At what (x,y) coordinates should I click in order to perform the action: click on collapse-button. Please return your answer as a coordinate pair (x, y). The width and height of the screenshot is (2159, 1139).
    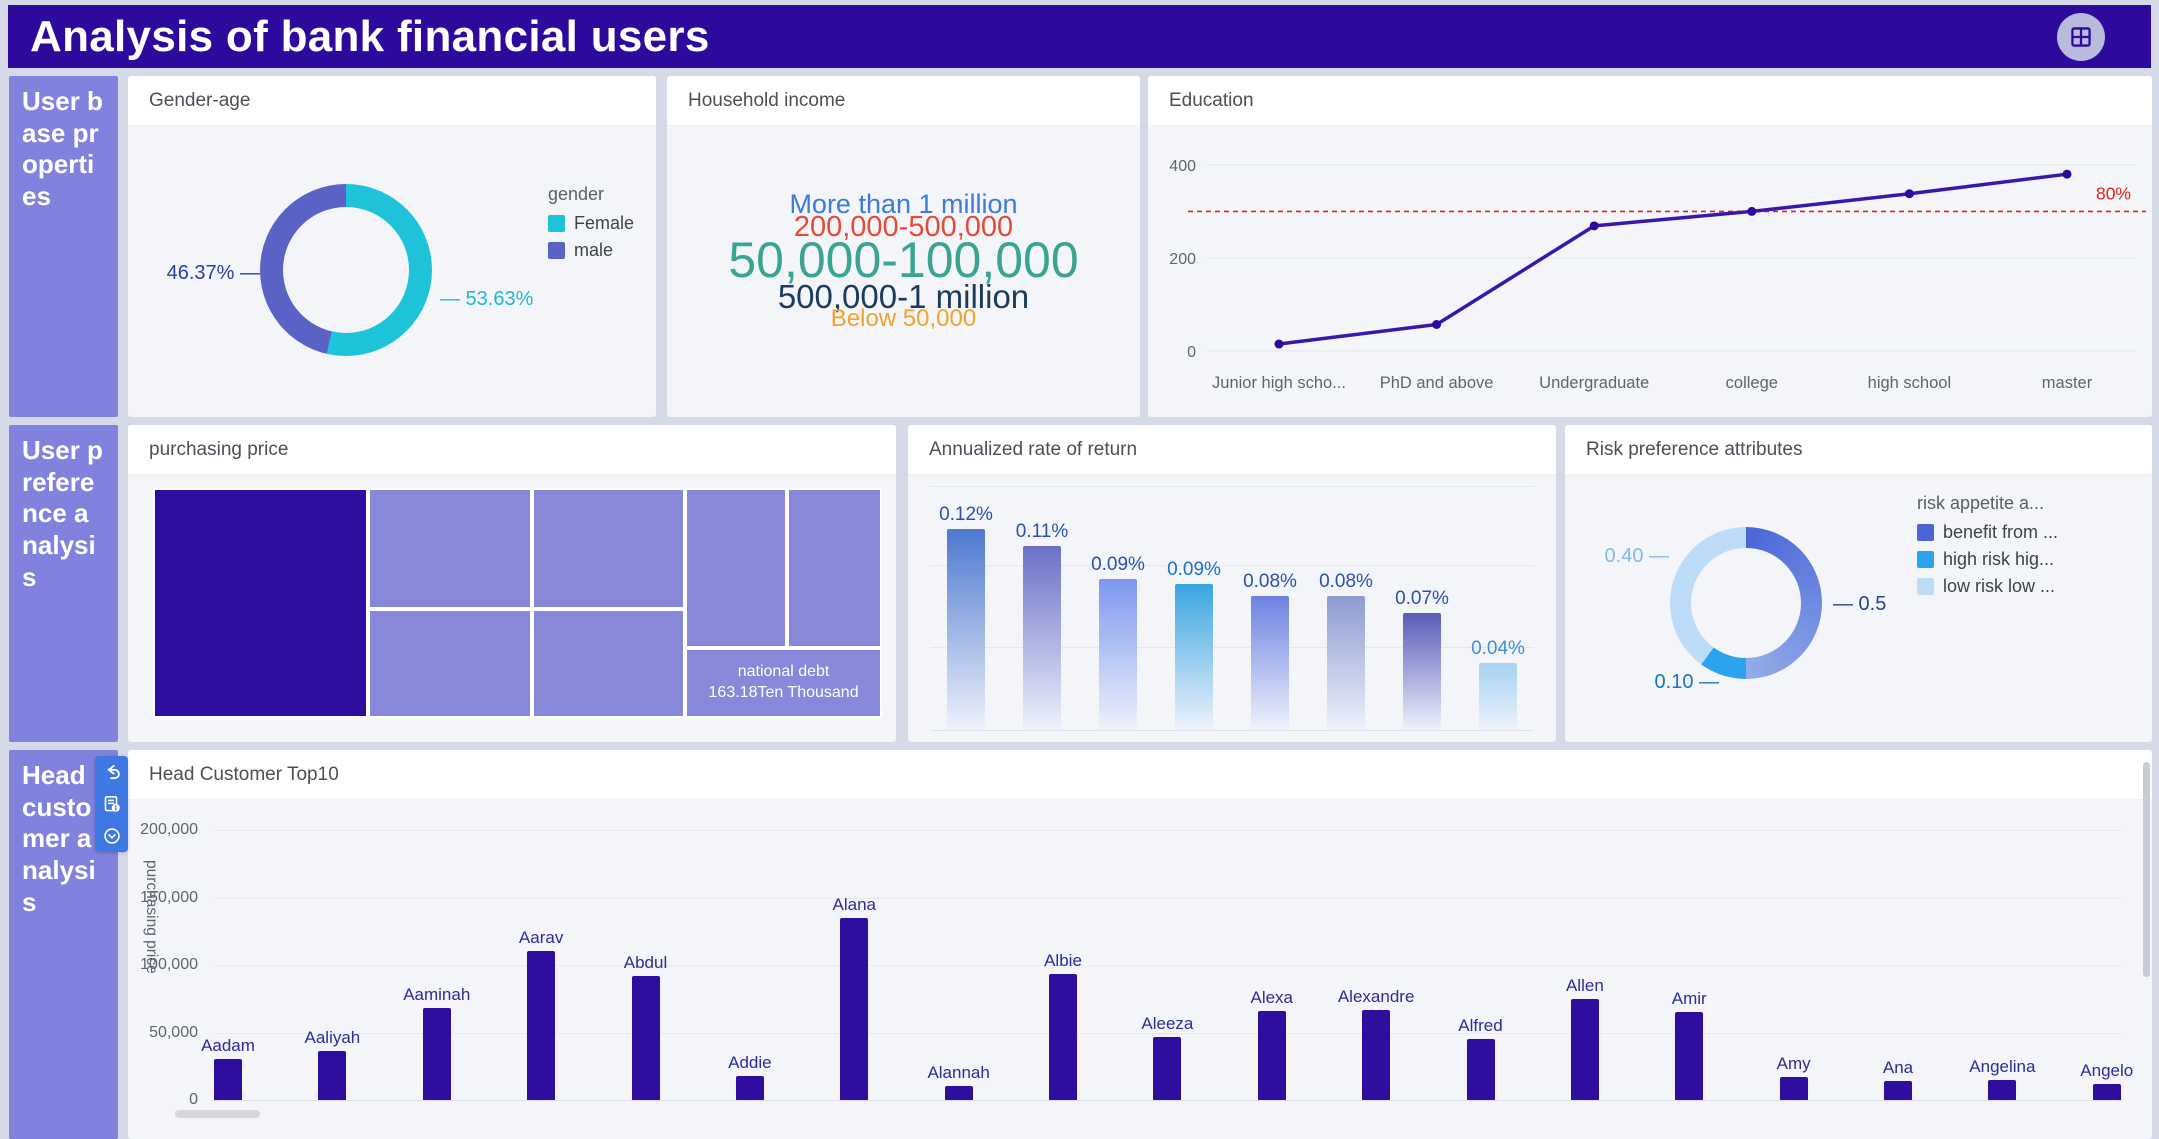
    Looking at the image, I should click on (112, 836).